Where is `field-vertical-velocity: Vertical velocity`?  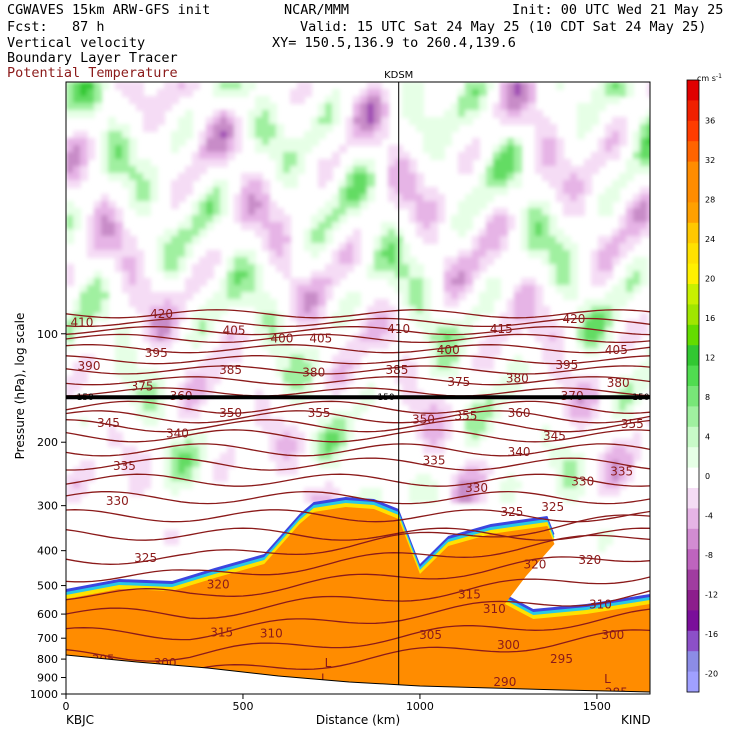 field-vertical-velocity: Vertical velocity is located at coordinates (76, 43).